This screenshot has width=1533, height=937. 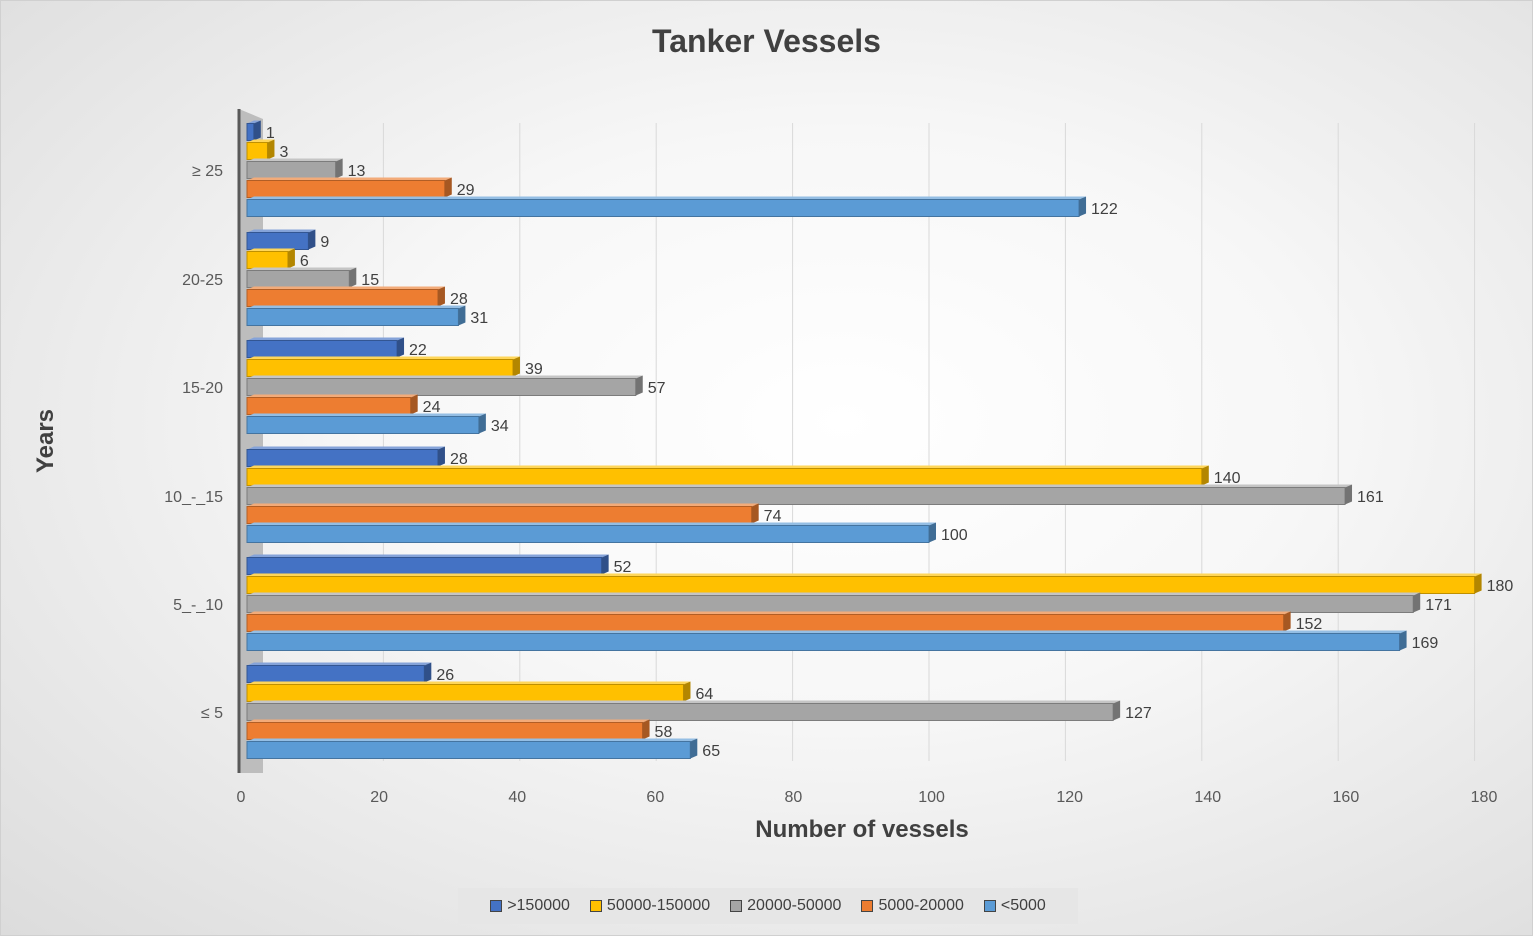 I want to click on data-label: 180, so click(x=1500, y=586).